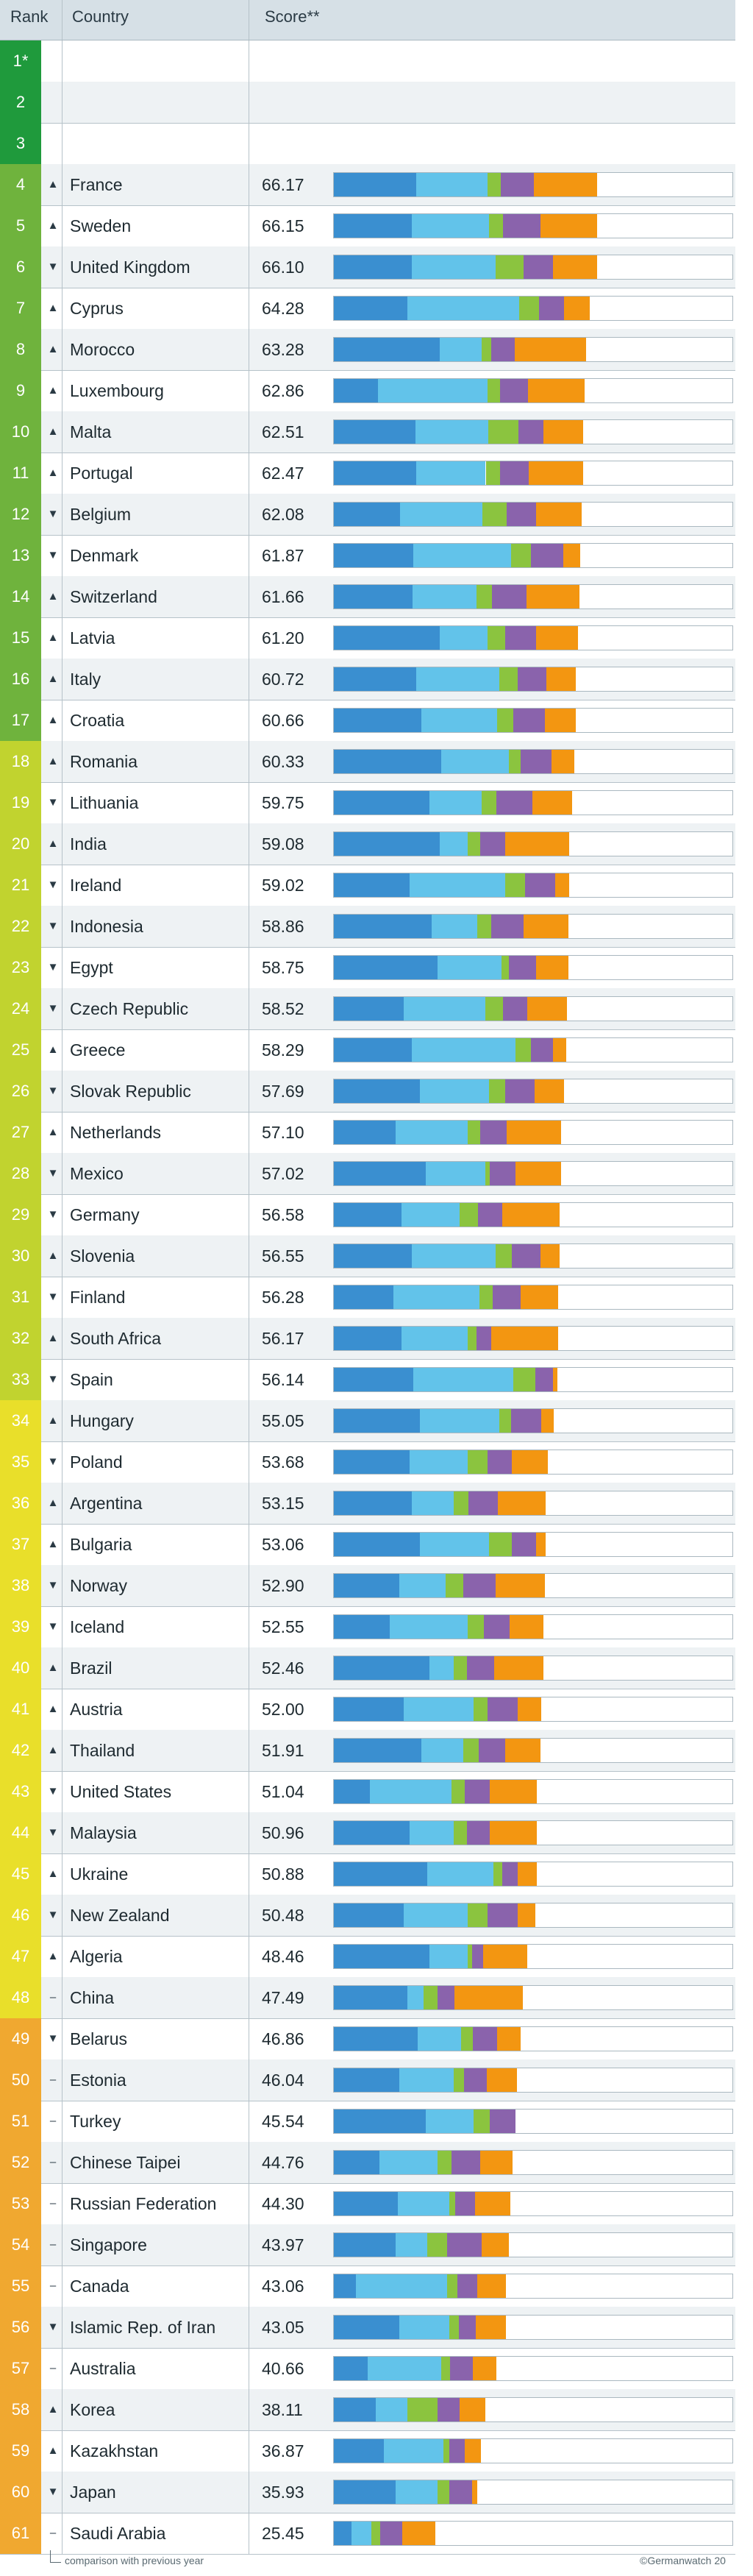 This screenshot has width=753, height=2576. What do you see at coordinates (95, 2121) in the screenshot?
I see `country-name: Turkey` at bounding box center [95, 2121].